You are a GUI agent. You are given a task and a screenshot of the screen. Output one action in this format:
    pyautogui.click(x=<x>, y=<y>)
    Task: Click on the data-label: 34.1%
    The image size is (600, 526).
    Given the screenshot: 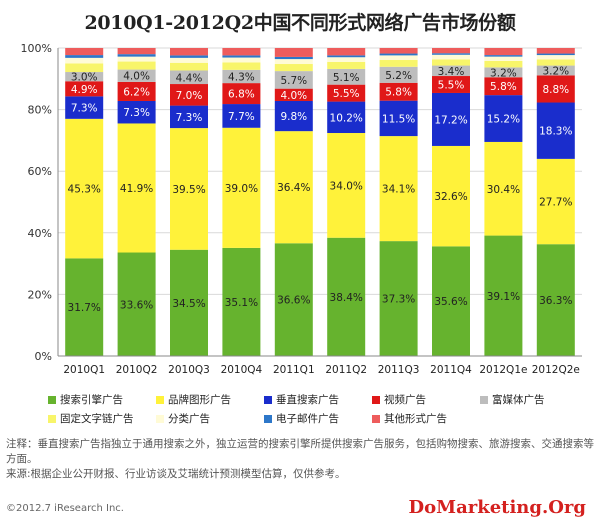 What is the action you would take?
    pyautogui.click(x=398, y=190)
    